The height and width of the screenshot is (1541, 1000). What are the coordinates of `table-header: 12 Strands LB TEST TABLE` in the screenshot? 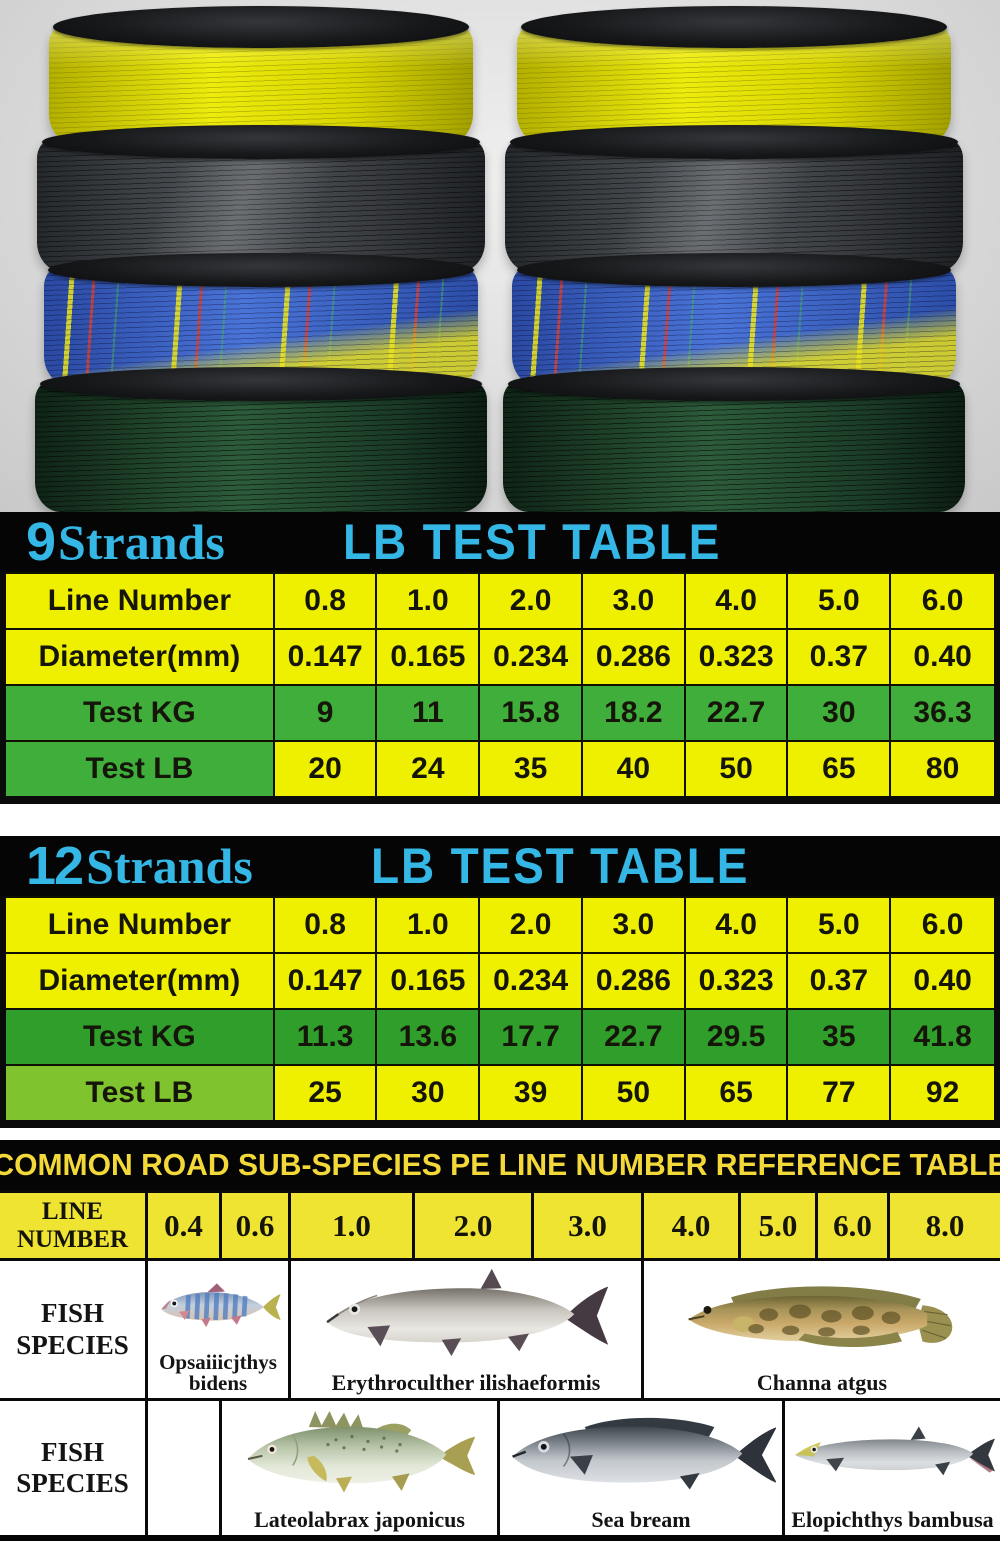 It's located at (500, 866).